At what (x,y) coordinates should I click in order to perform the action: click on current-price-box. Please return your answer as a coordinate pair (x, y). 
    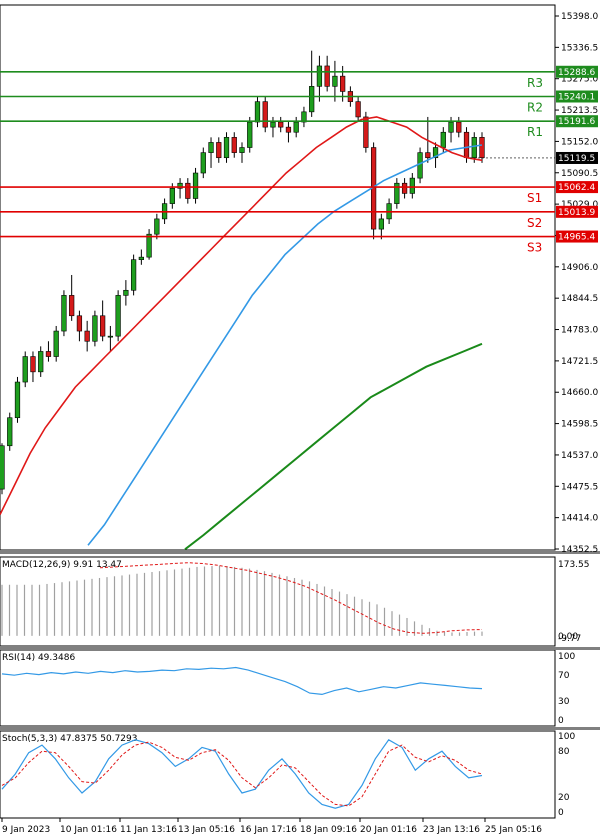
    Looking at the image, I should click on (577, 157).